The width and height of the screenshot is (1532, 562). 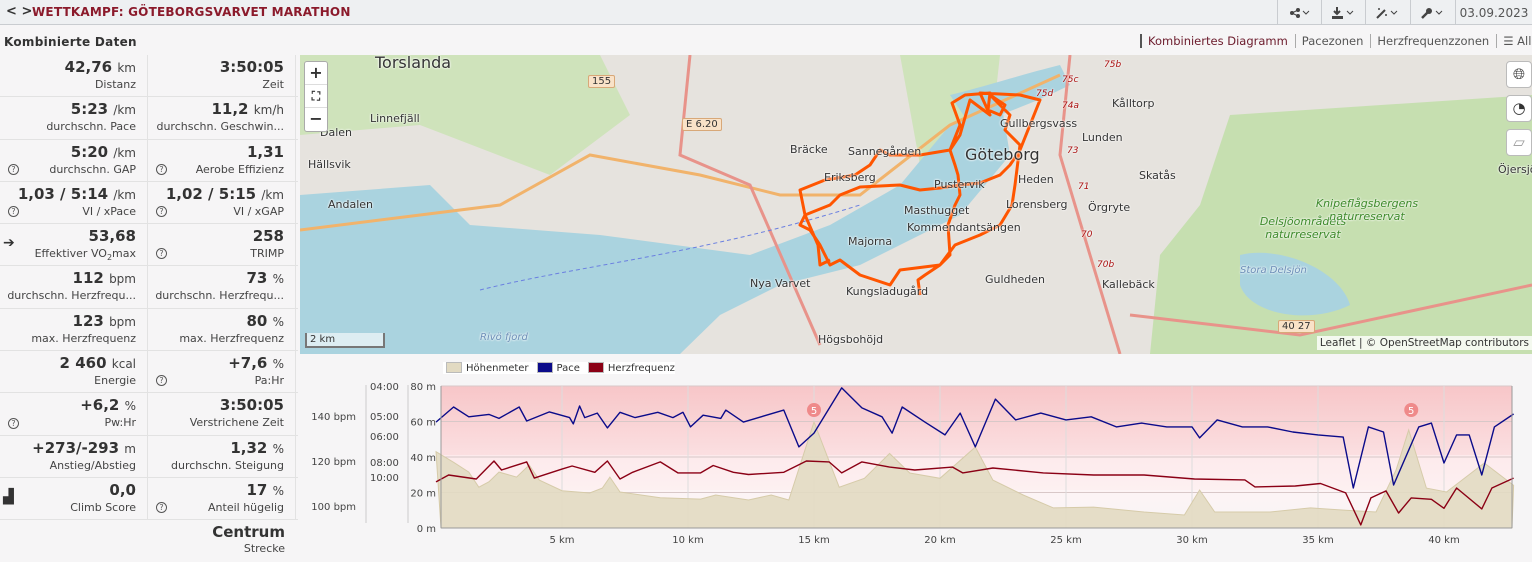 I want to click on globe-icon: 🌐︎, so click(x=1518, y=74).